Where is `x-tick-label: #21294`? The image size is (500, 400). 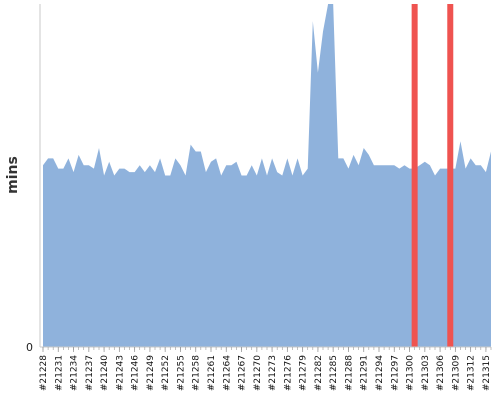 x-tick-label: #21294 is located at coordinates (380, 373).